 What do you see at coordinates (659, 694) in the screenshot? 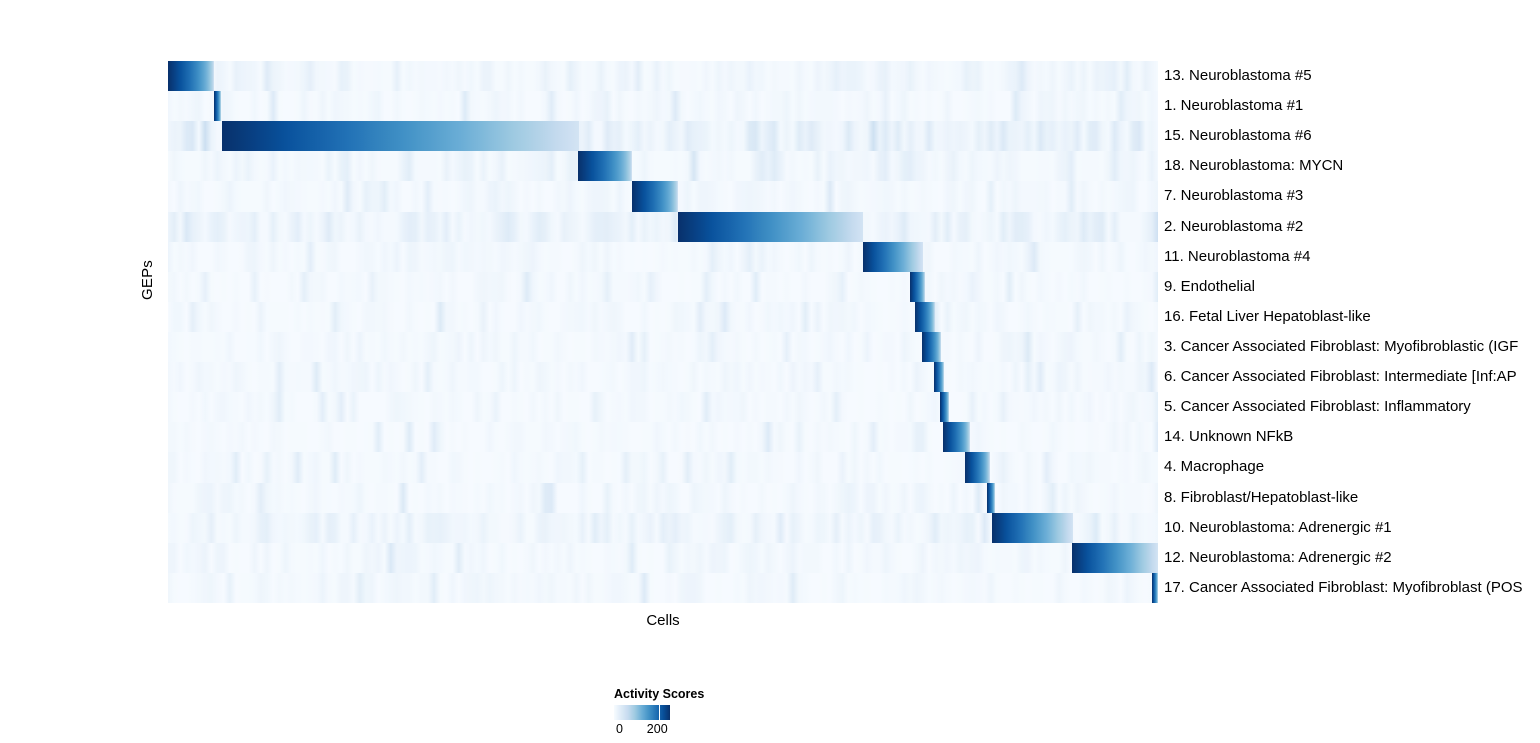
I see `colorbar-title: Activity Scores` at bounding box center [659, 694].